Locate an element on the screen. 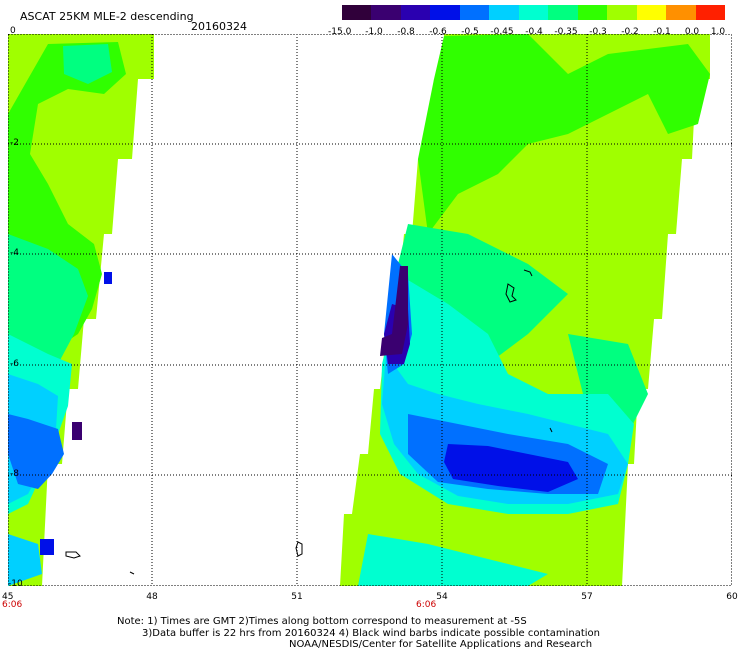 Image resolution: width=740 pixels, height=650 pixels. swath-left-purple is located at coordinates (77, 431).